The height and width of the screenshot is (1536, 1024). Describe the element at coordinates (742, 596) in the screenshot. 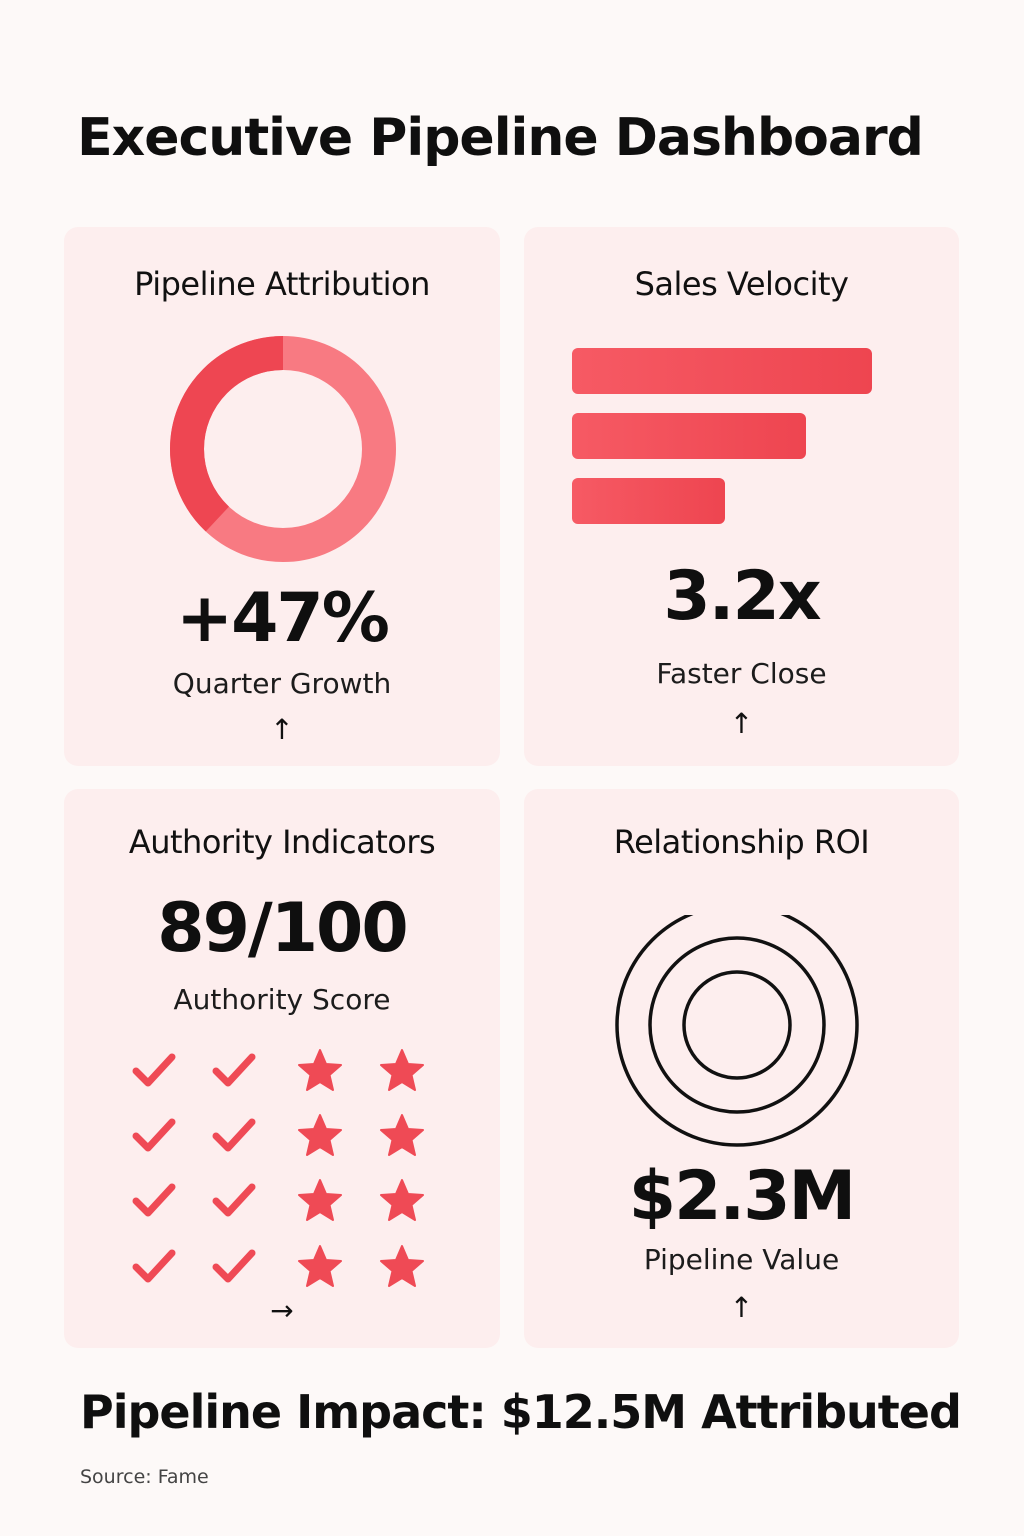

I see `velocity-metric: 3.2x` at that location.